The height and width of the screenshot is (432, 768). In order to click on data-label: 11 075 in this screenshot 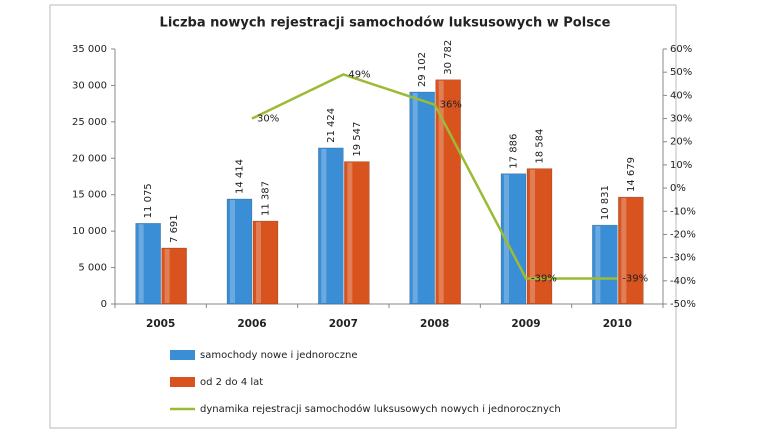, I will do `click(148, 200)`.